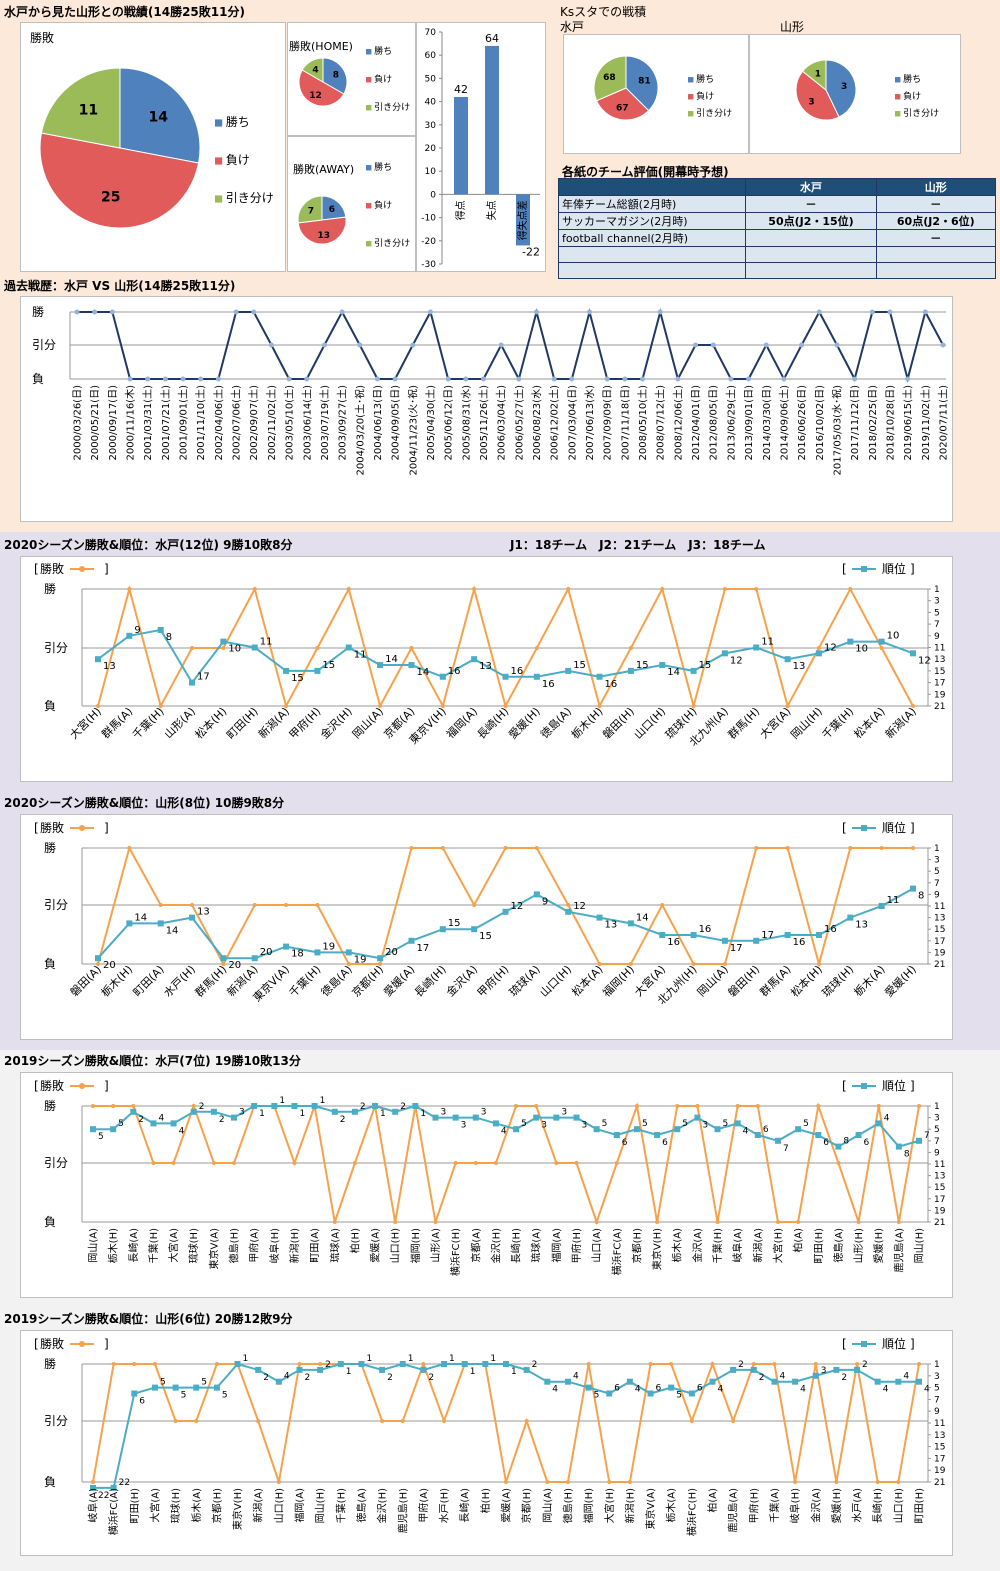 The image size is (1000, 1571). I want to click on mito-2019-rank-tick-label: 5, so click(937, 1130).